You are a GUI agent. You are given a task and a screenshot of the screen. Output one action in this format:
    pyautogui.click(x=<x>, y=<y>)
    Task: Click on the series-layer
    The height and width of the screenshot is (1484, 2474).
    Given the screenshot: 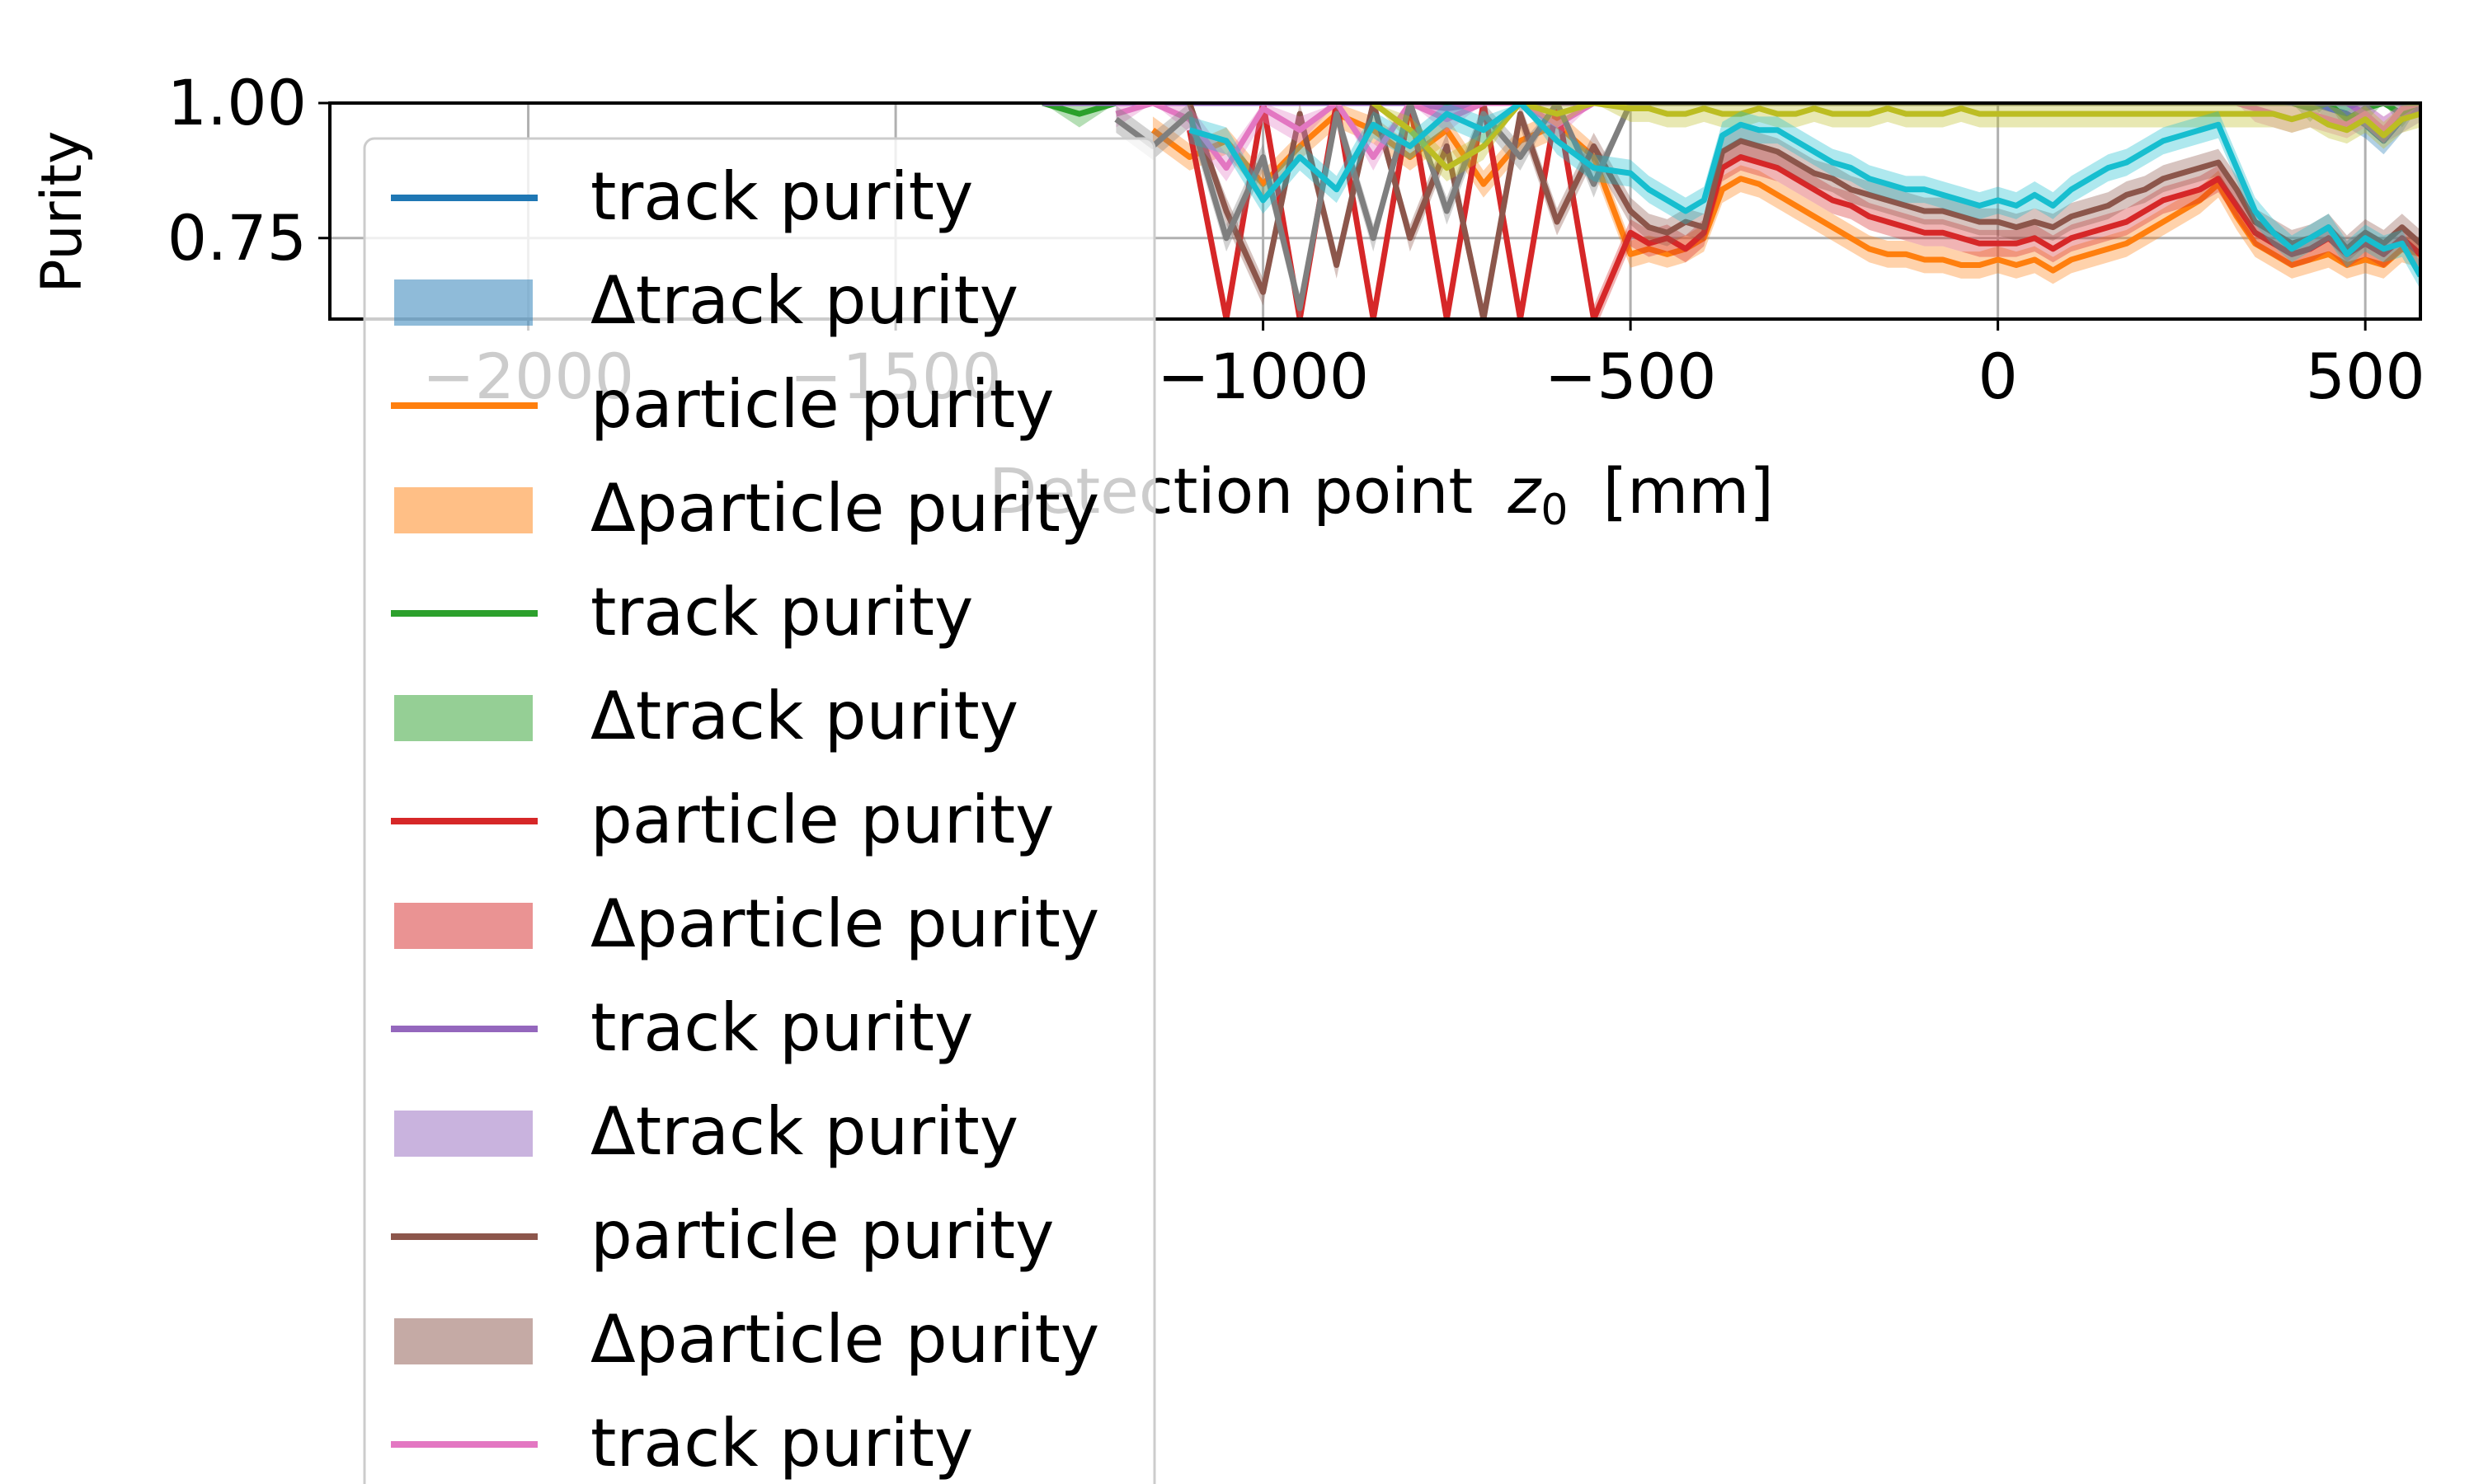 What is the action you would take?
    pyautogui.click(x=1731, y=211)
    